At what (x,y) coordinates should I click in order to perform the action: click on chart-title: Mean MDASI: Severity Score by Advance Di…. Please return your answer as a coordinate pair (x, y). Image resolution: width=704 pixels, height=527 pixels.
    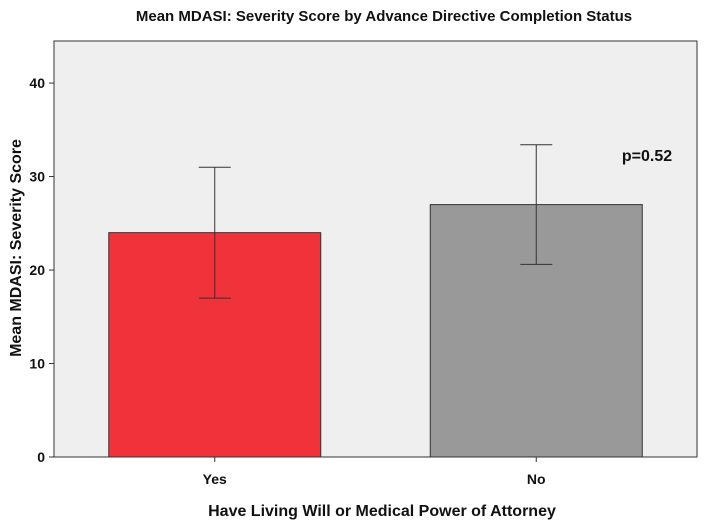
    Looking at the image, I should click on (384, 16).